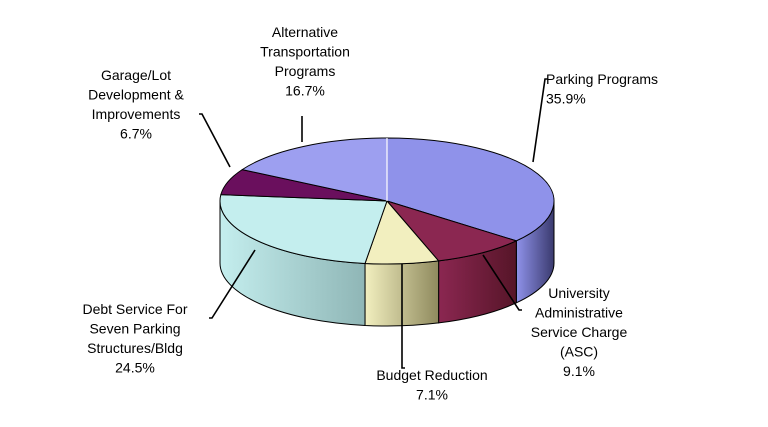 Image resolution: width=768 pixels, height=427 pixels. What do you see at coordinates (431, 375) in the screenshot?
I see `slice-name: Budget Reduction` at bounding box center [431, 375].